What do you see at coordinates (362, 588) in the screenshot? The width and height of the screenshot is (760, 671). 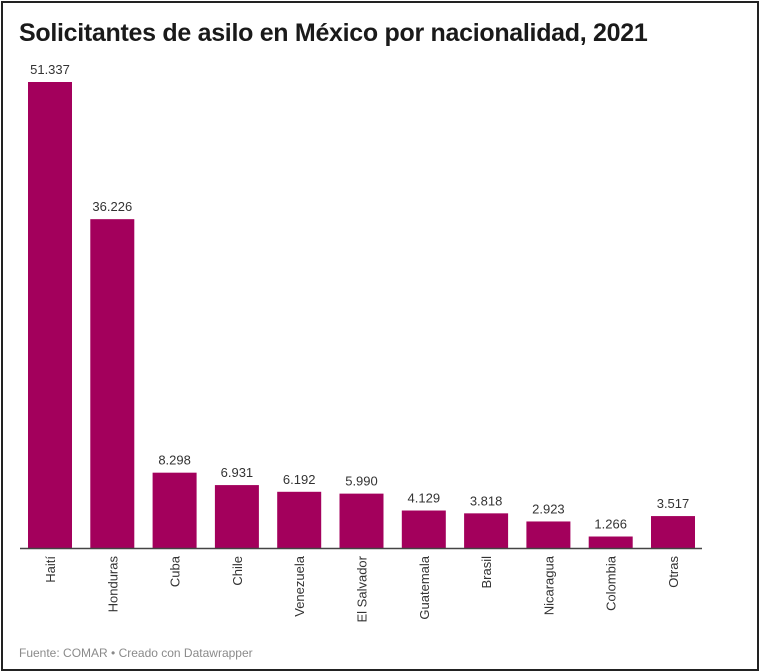 I see `category-label-5: El Salvador` at bounding box center [362, 588].